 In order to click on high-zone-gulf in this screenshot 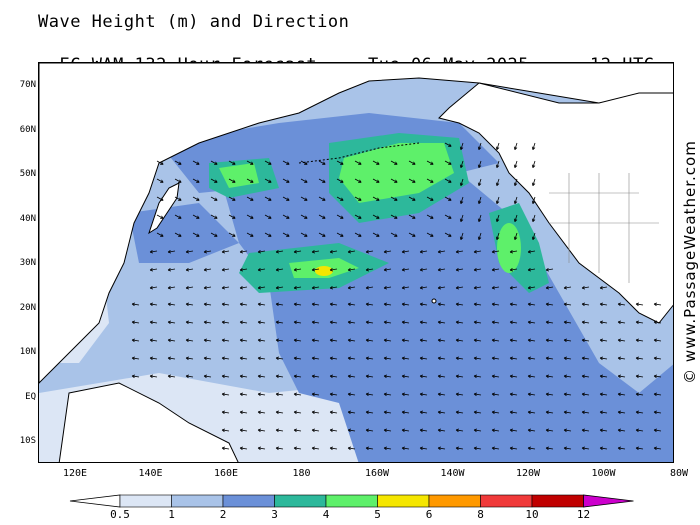, I will do `click(396, 173)`.